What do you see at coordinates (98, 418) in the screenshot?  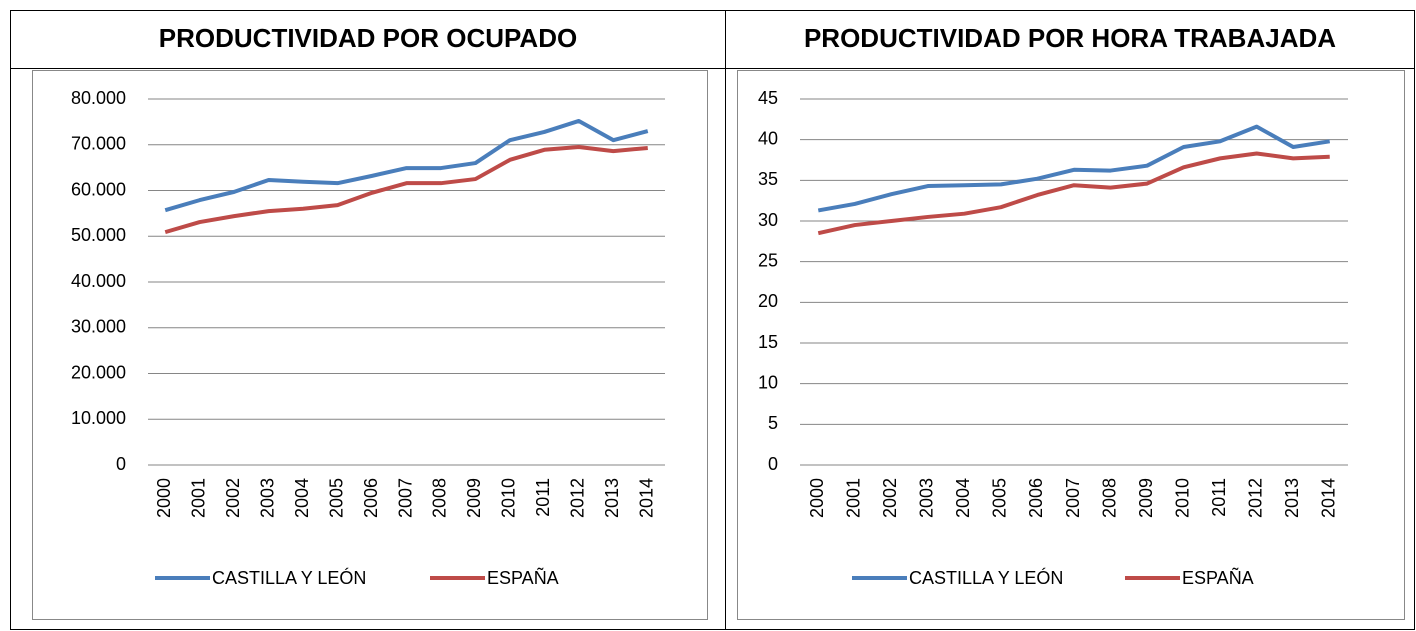 I see `y-tick-label: 10.000` at bounding box center [98, 418].